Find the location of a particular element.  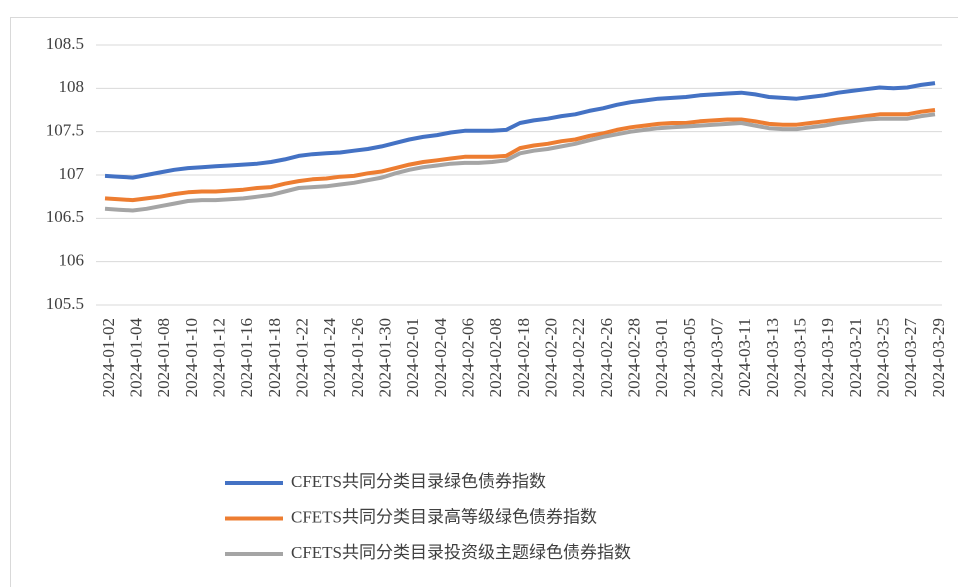

y-tick-label: 107.5 is located at coordinates (65, 130).